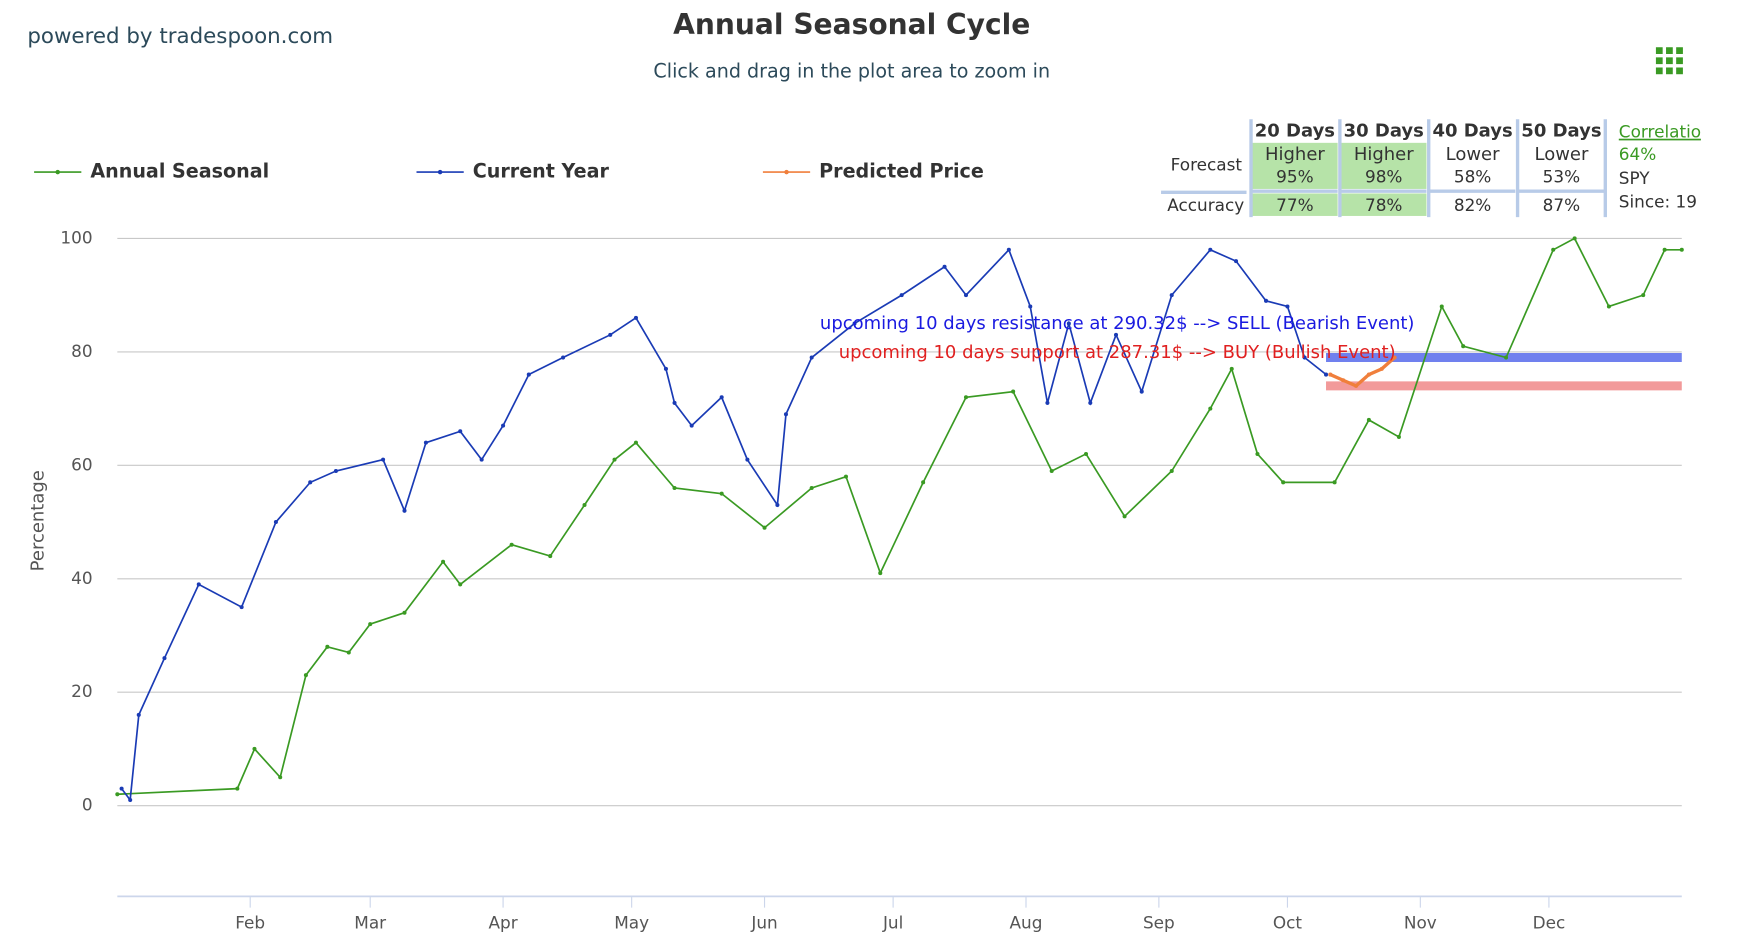  Describe the element at coordinates (1658, 201) in the screenshot. I see `correlation-since: Since: 19` at that location.